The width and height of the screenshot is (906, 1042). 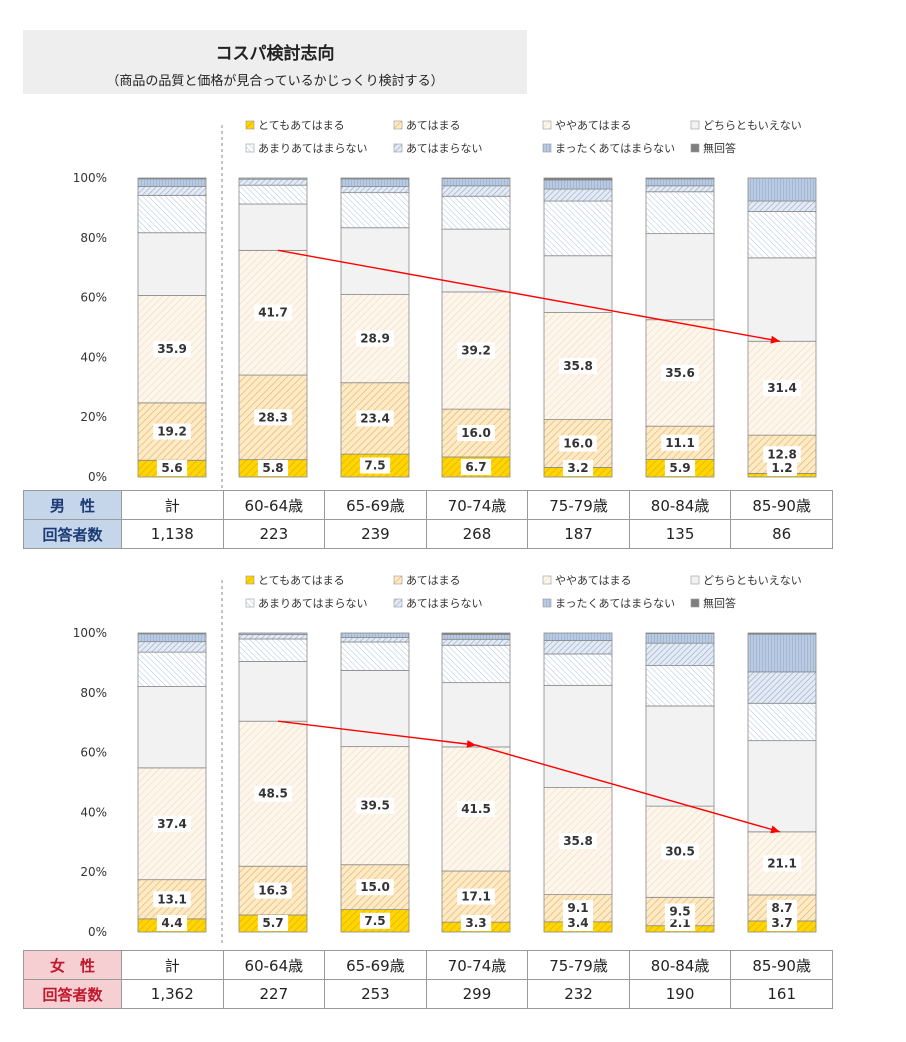 What do you see at coordinates (680, 782) in the screenshot?
I see `bar-stack: 2.19.530.5` at bounding box center [680, 782].